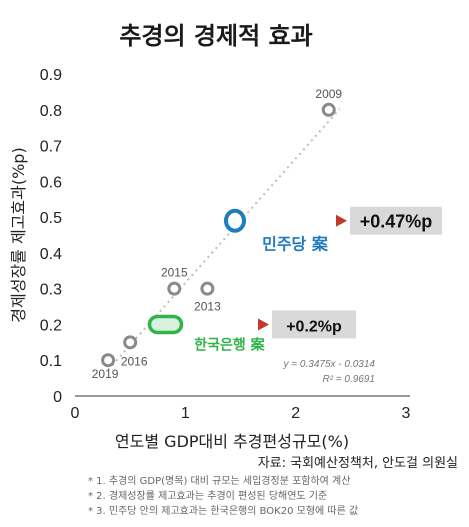 The image size is (469, 527). What do you see at coordinates (207, 307) in the screenshot?
I see `point-label: 2013` at bounding box center [207, 307].